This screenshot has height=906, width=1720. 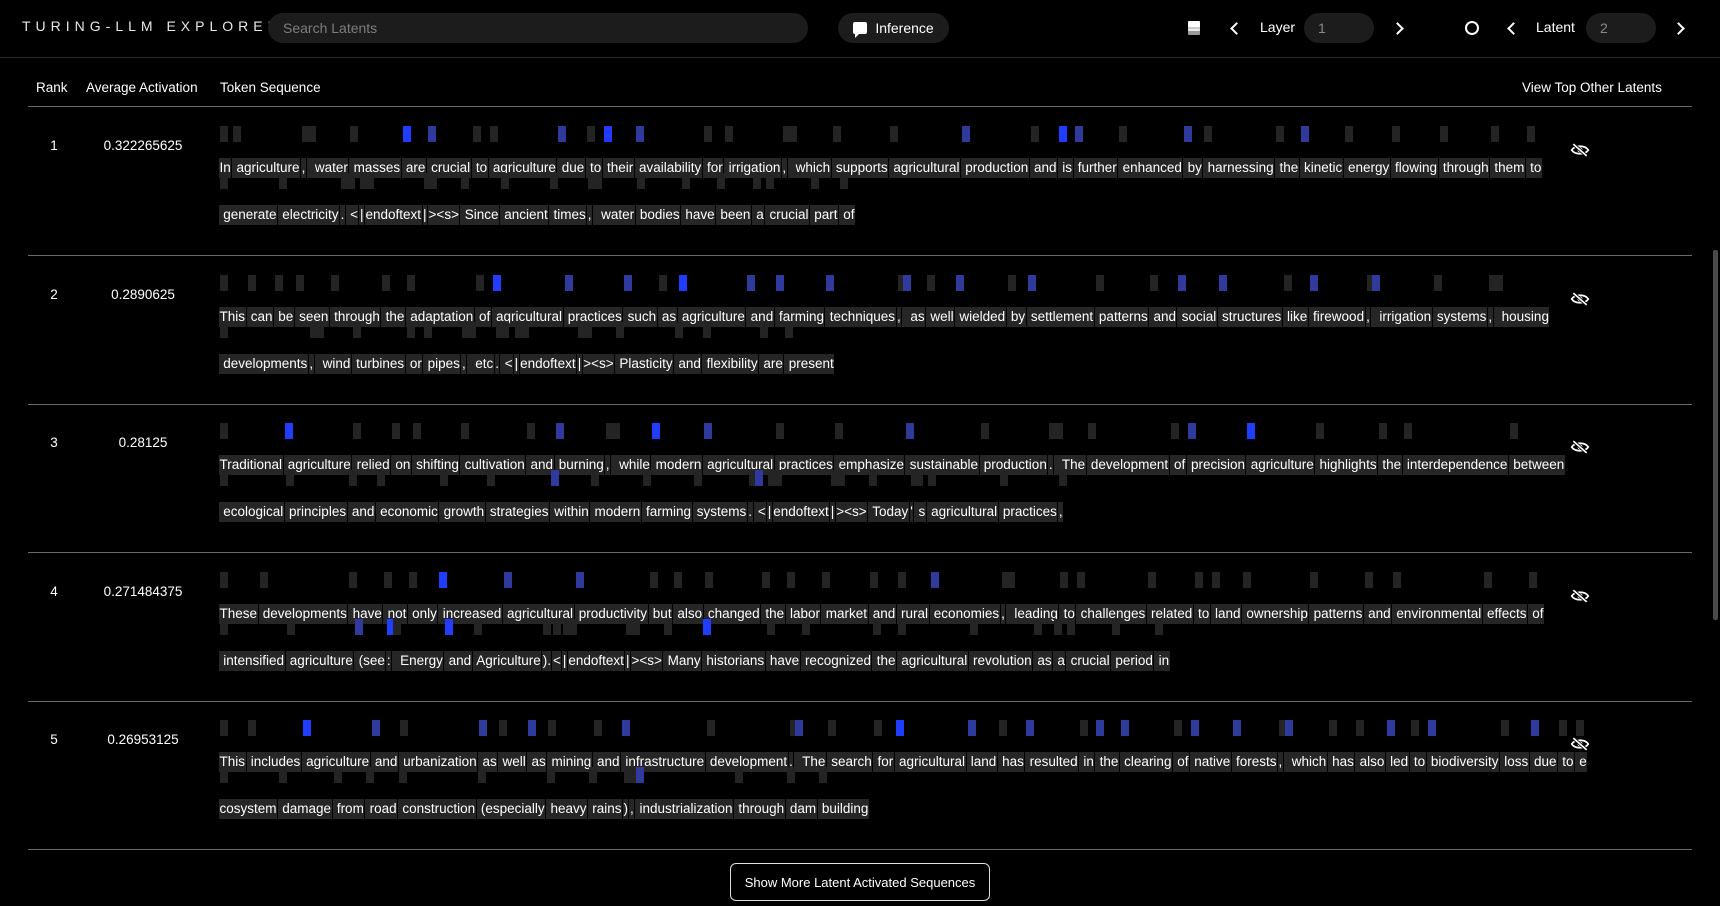 What do you see at coordinates (1127, 449) in the screenshot?
I see `token: development` at bounding box center [1127, 449].